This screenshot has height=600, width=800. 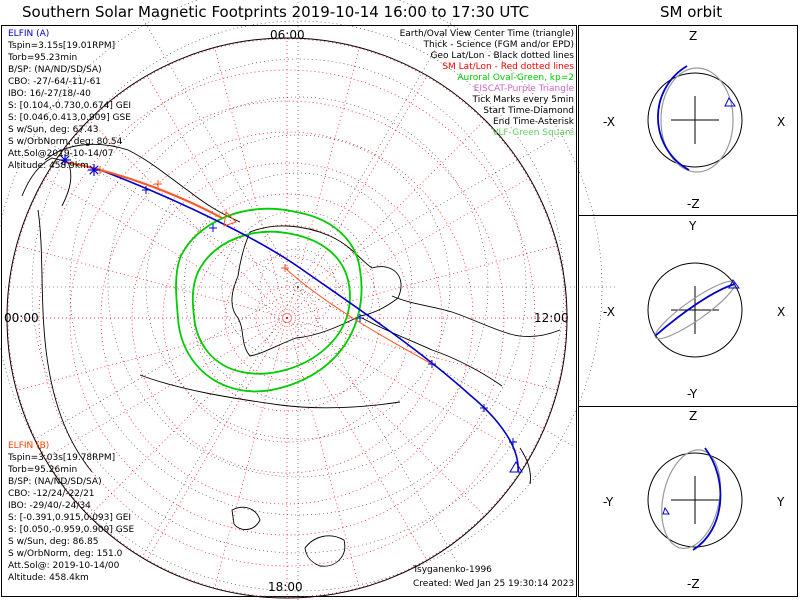 I want to click on elfin-b-info-line: ELFIN (B), so click(x=28, y=446).